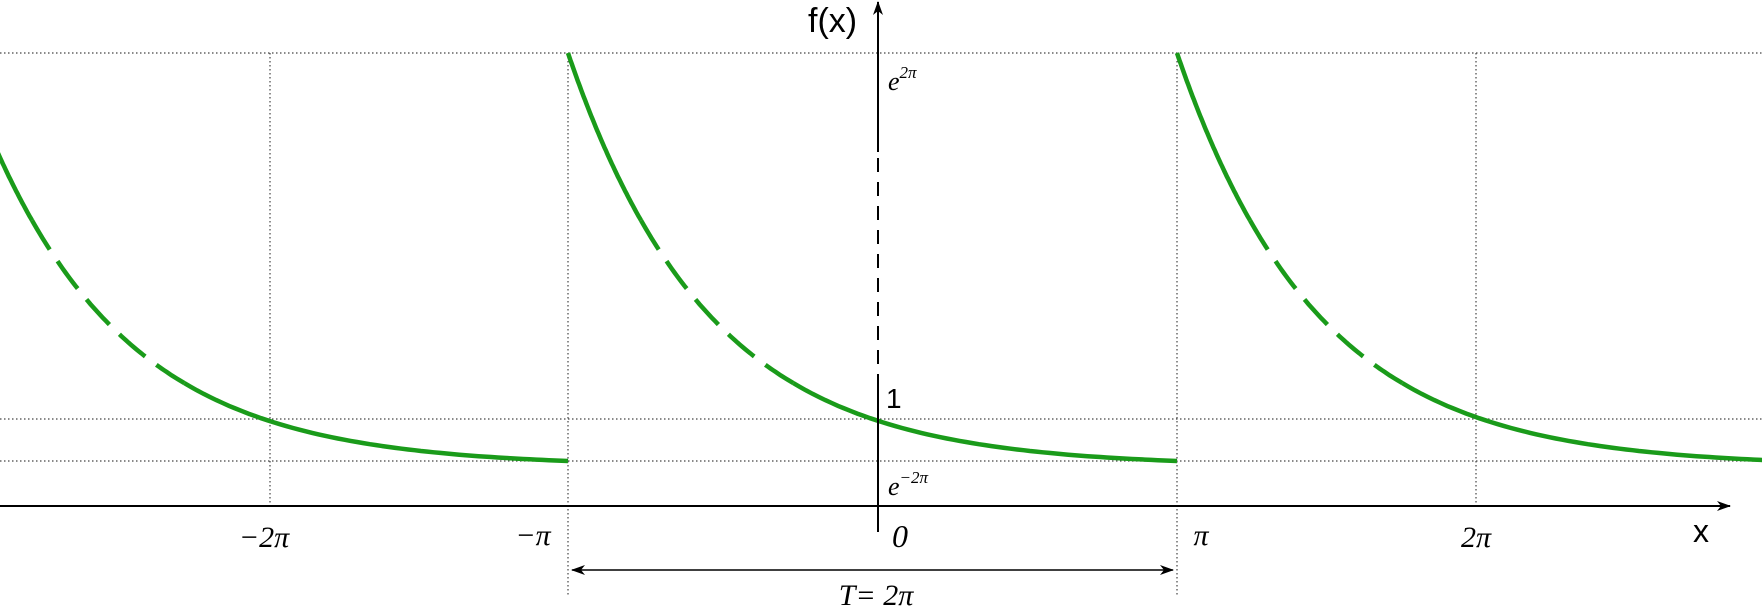 The height and width of the screenshot is (609, 1762). What do you see at coordinates (914, 477) in the screenshot?
I see `label-exponent: −2π` at bounding box center [914, 477].